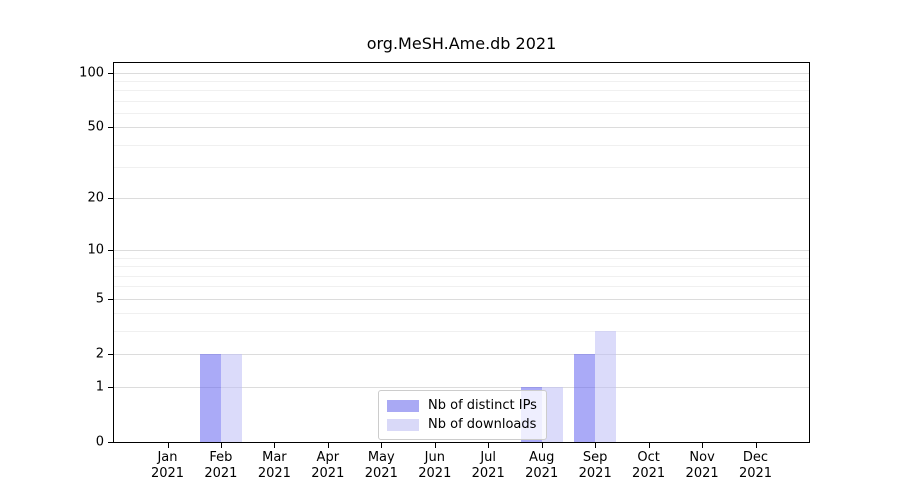  Describe the element at coordinates (489, 445) in the screenshot. I see `x-tick-mark-jul` at that location.